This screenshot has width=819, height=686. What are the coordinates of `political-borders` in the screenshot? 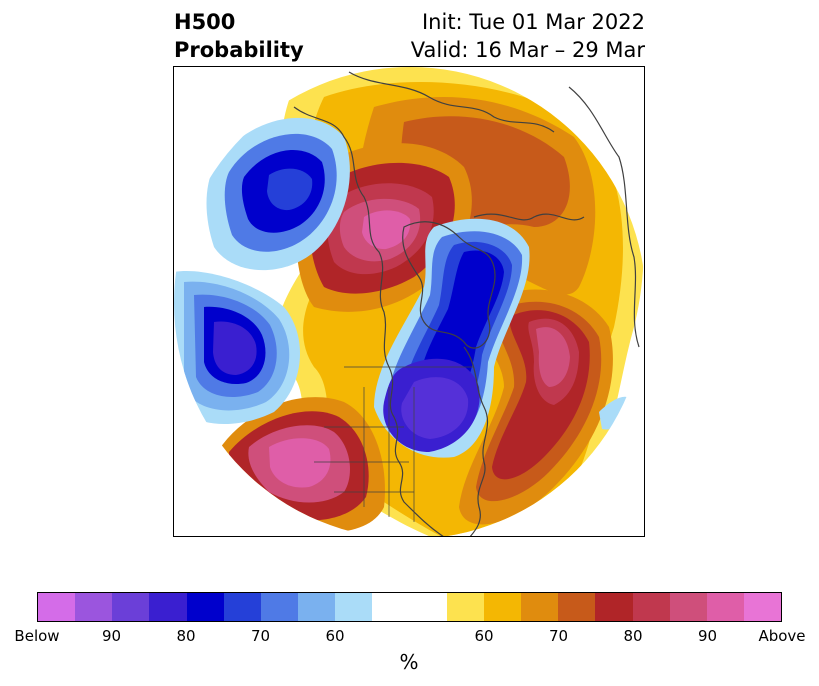 It's located at (394, 444).